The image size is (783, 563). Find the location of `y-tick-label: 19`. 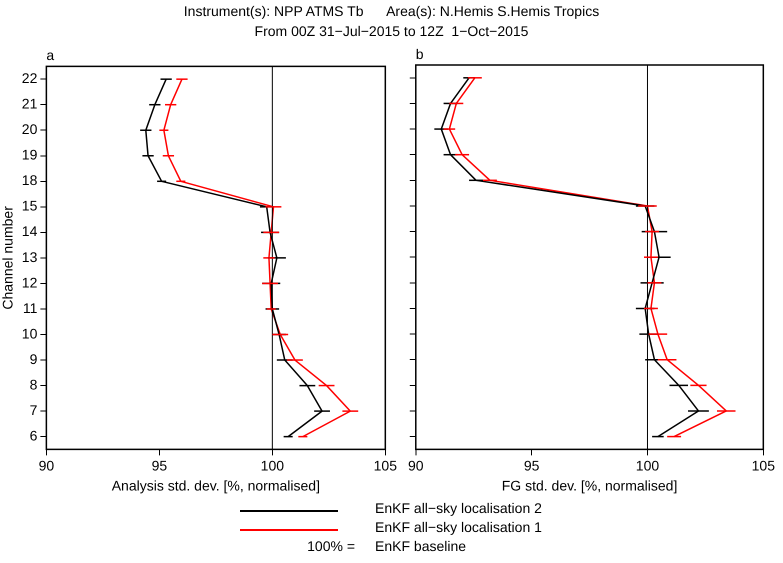

y-tick-label: 19 is located at coordinates (30, 154).